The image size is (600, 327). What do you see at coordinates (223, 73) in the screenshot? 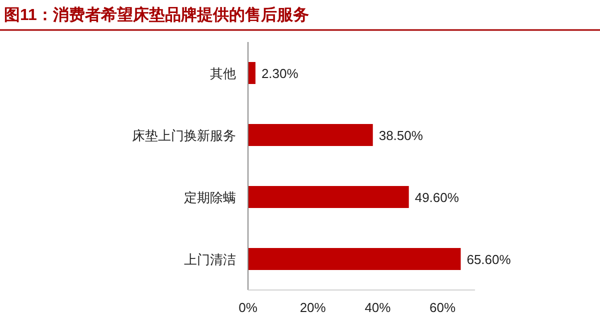
I see `category: 其他` at bounding box center [223, 73].